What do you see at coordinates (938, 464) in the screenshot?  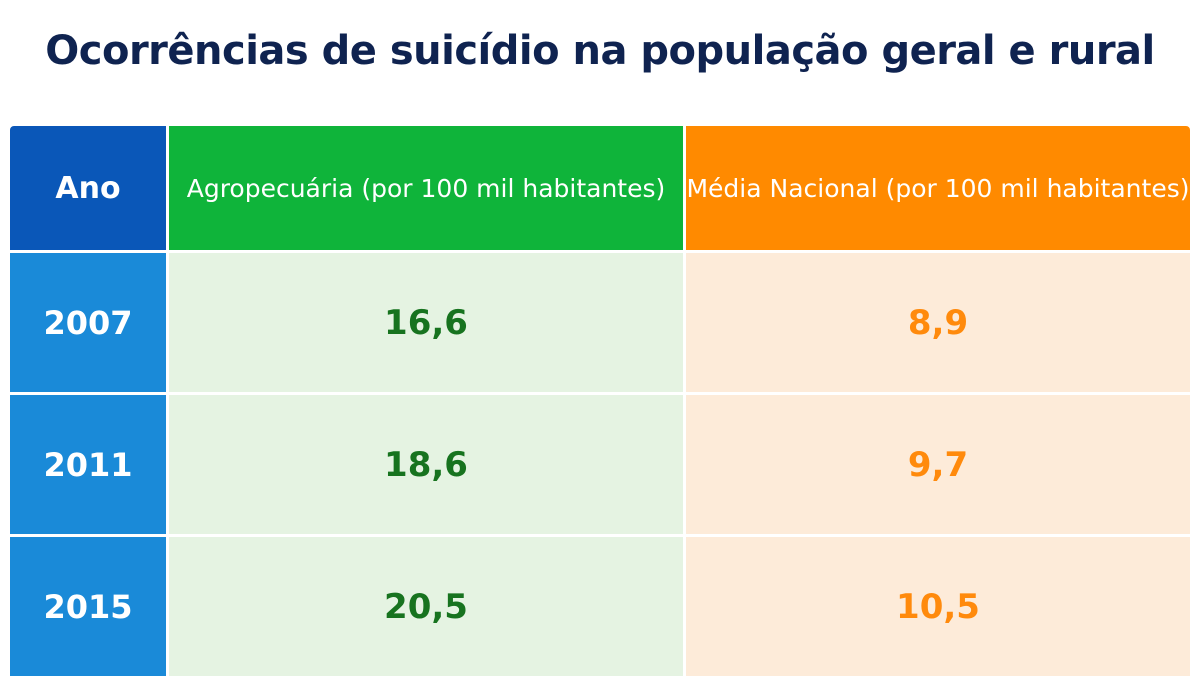 I see `row-nacional-value: 9,7` at bounding box center [938, 464].